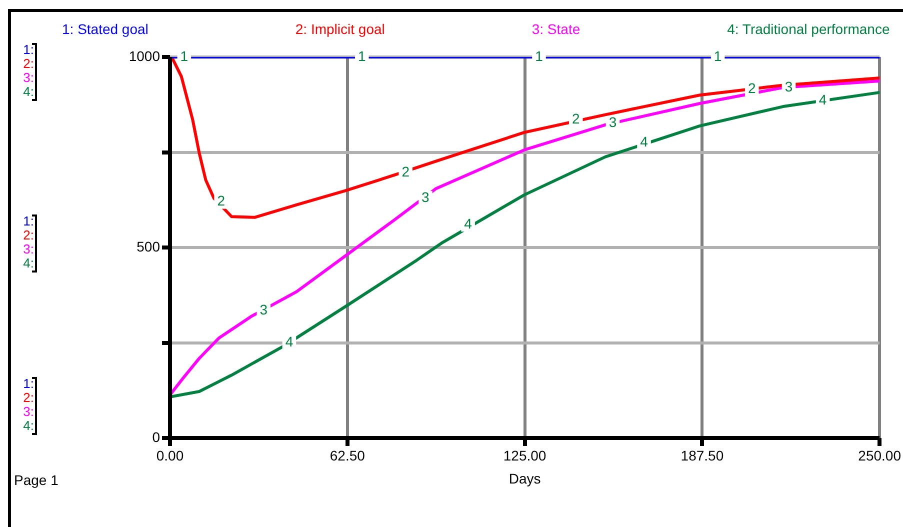 The height and width of the screenshot is (527, 903). I want to click on x-tick-label: 250.00, so click(880, 455).